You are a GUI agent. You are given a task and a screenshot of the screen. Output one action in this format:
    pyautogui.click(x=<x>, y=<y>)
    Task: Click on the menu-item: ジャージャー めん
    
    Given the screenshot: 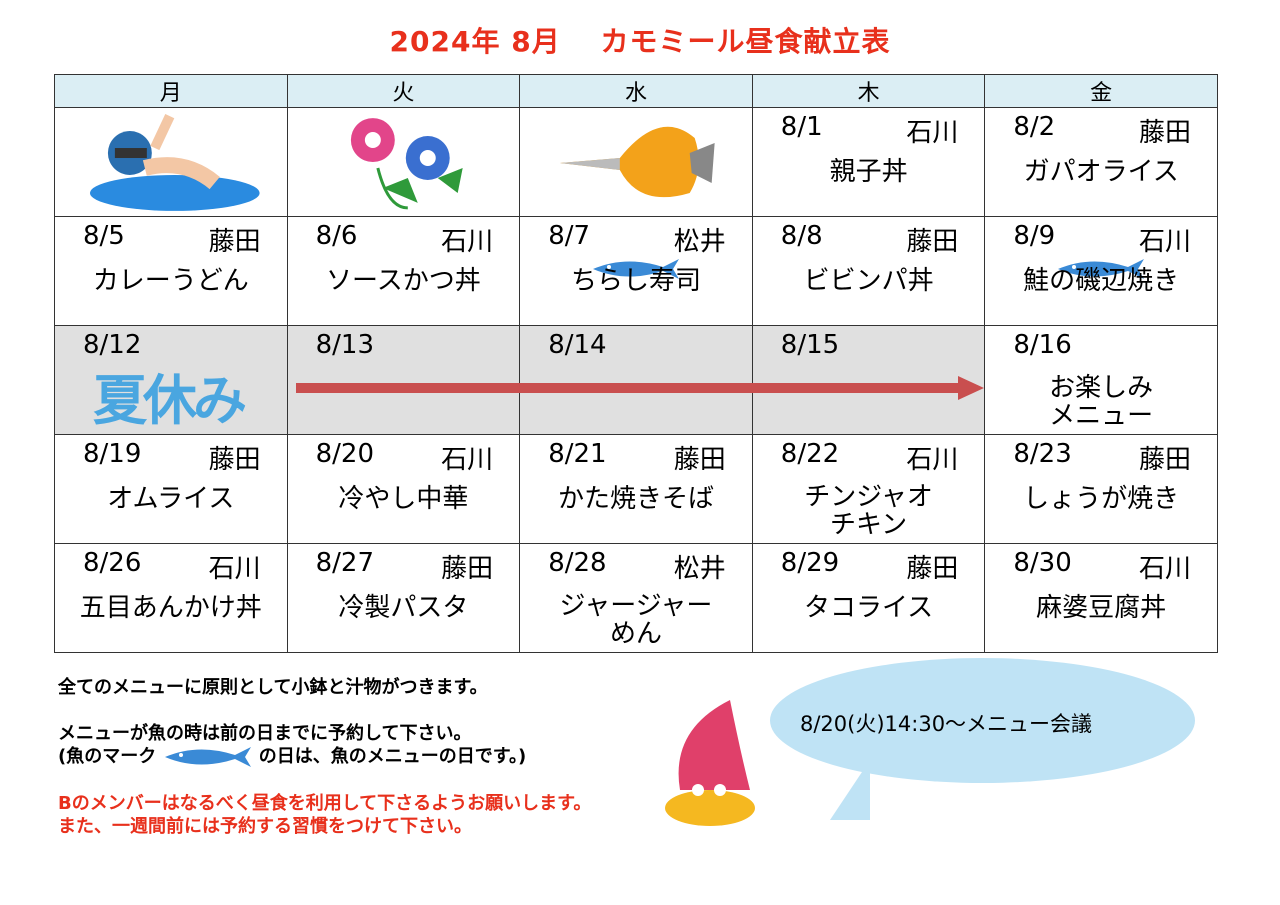 What is the action you would take?
    pyautogui.click(x=636, y=620)
    